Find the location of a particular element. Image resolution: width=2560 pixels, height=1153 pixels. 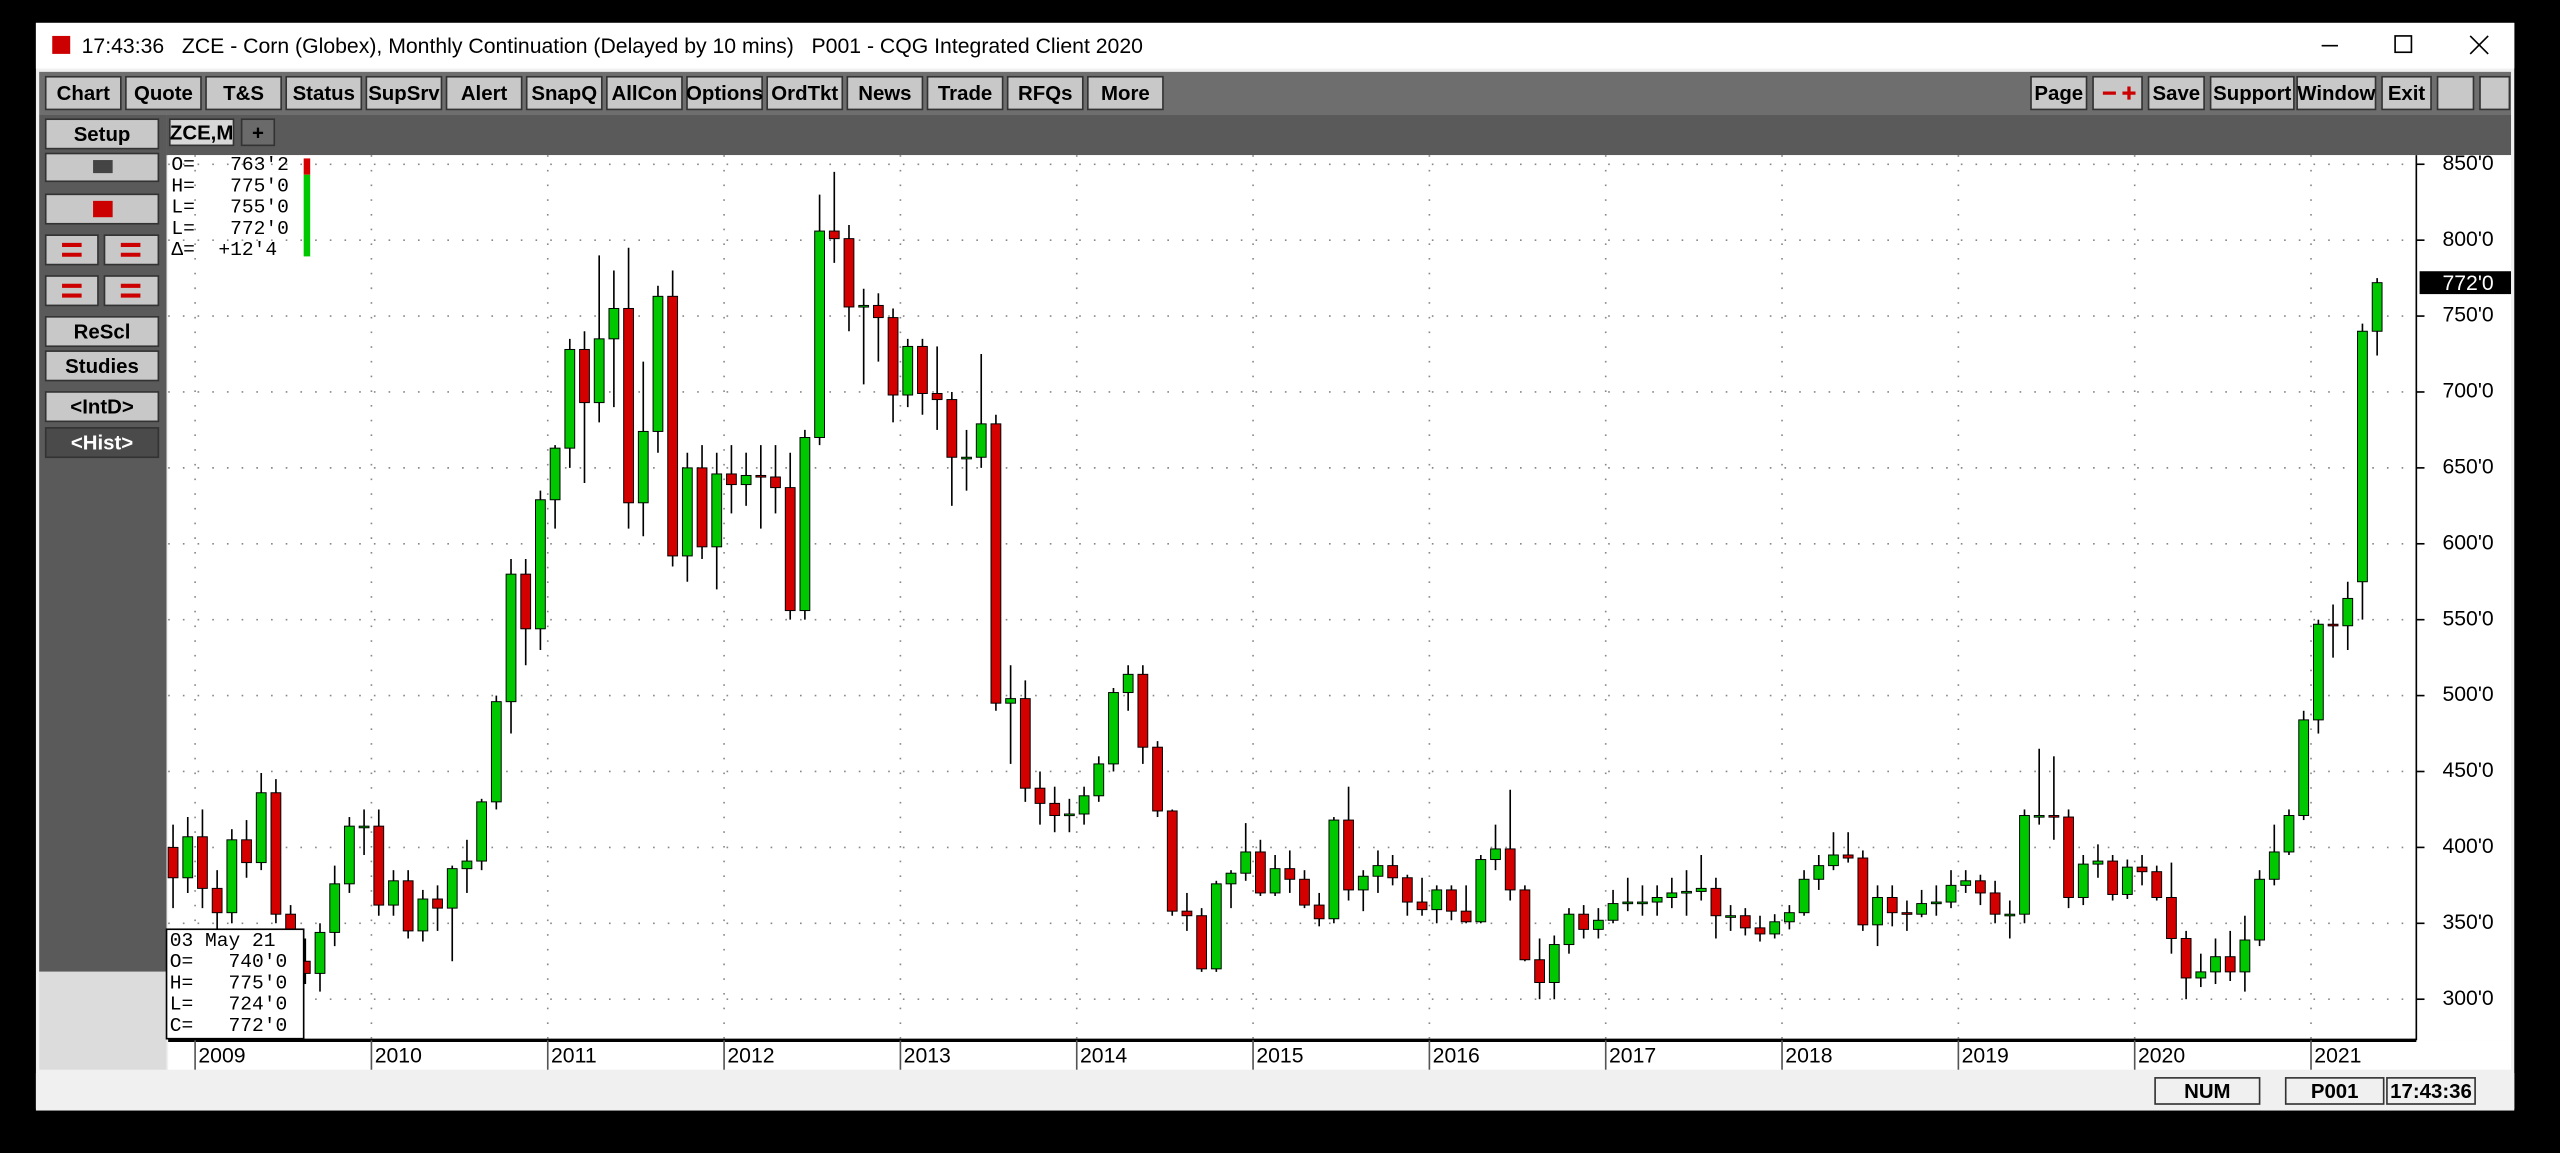

tool-icon is located at coordinates (103, 209).